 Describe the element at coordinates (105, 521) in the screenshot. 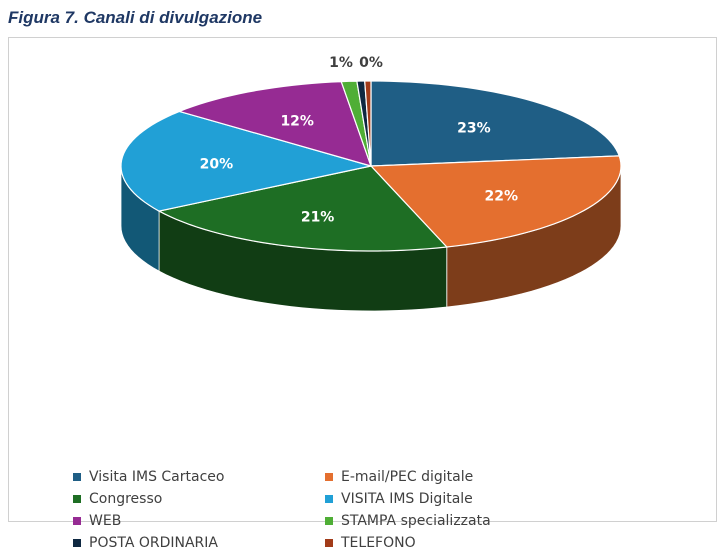

I see `legend-label: WEB` at that location.